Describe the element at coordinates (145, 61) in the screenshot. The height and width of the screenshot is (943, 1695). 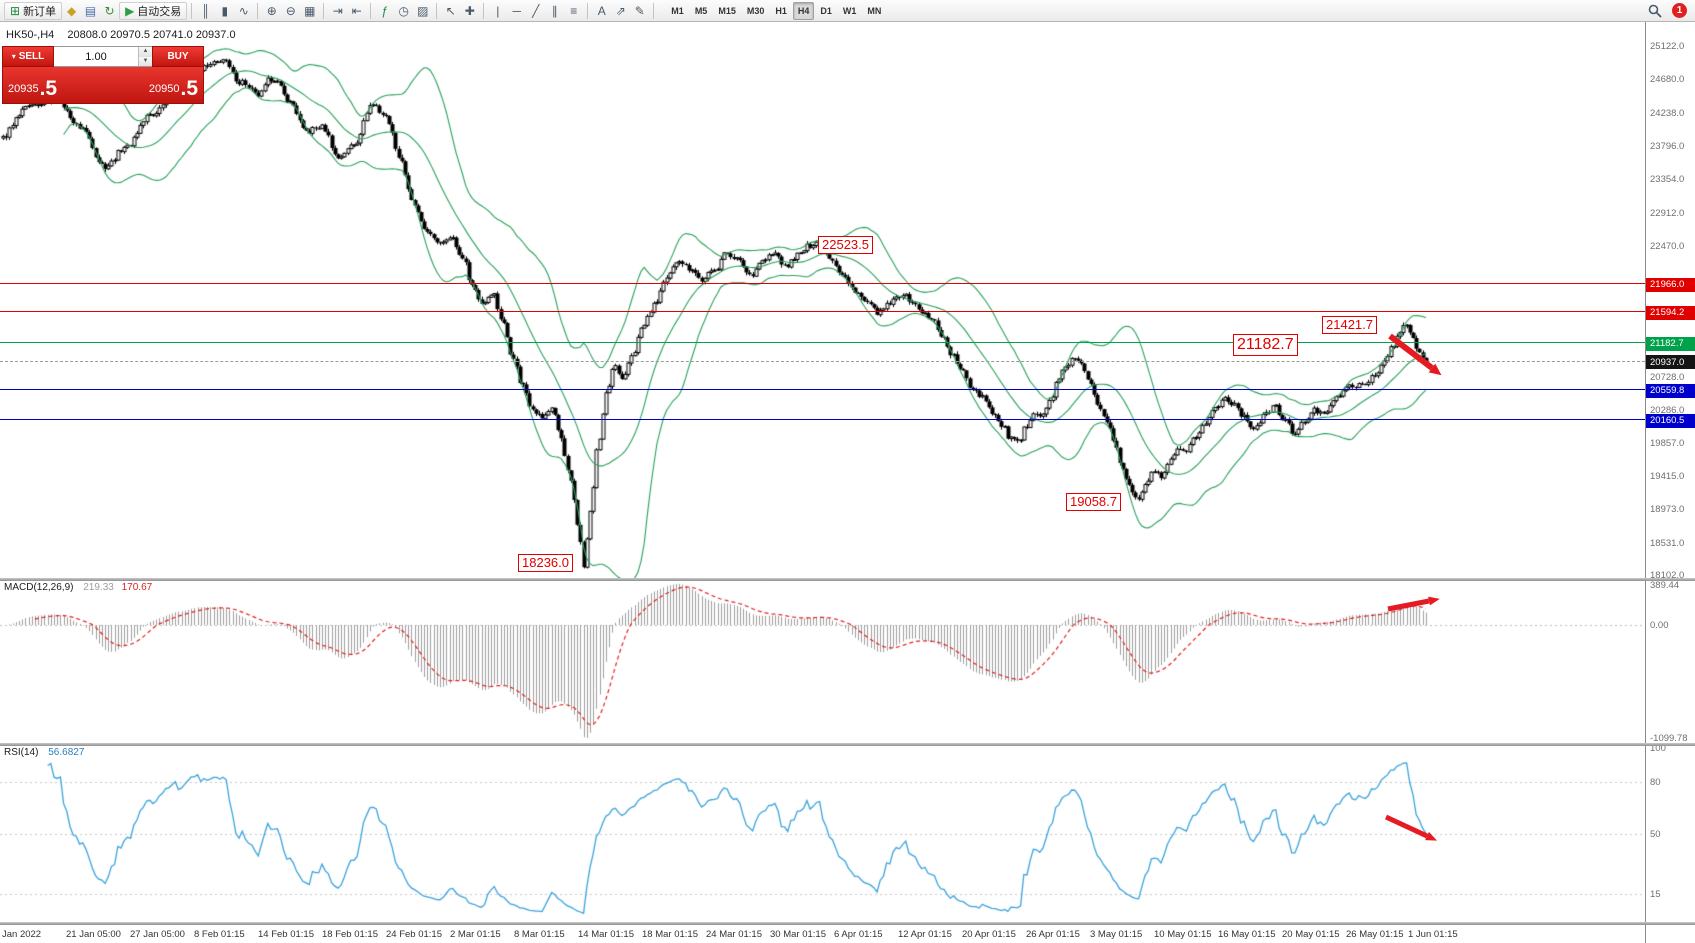
I see `volume-decrease-button: ▼` at that location.